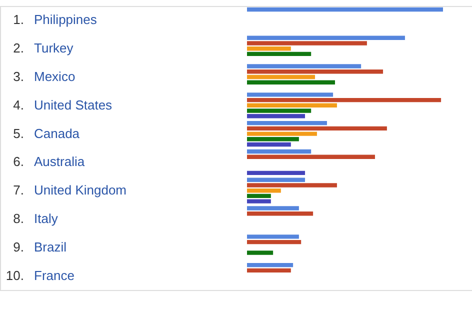 This screenshot has width=472, height=320. What do you see at coordinates (18, 246) in the screenshot?
I see `text: 9.` at bounding box center [18, 246].